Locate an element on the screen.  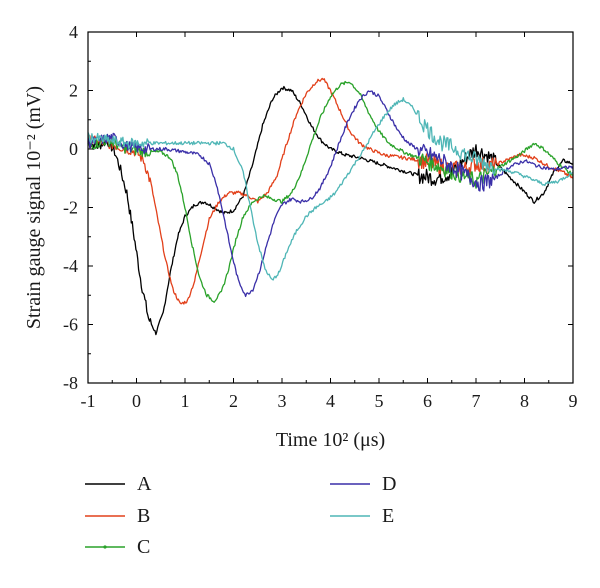
x-tick-label: 3 is located at coordinates (282, 401).